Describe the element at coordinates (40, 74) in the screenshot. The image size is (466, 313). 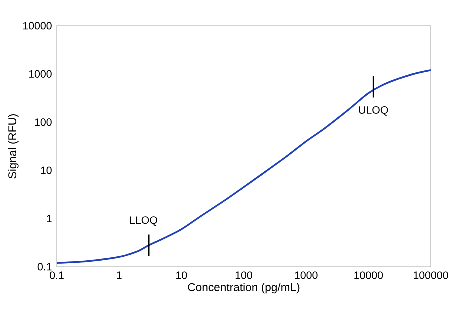
I see `y-tick-label: 1000` at that location.